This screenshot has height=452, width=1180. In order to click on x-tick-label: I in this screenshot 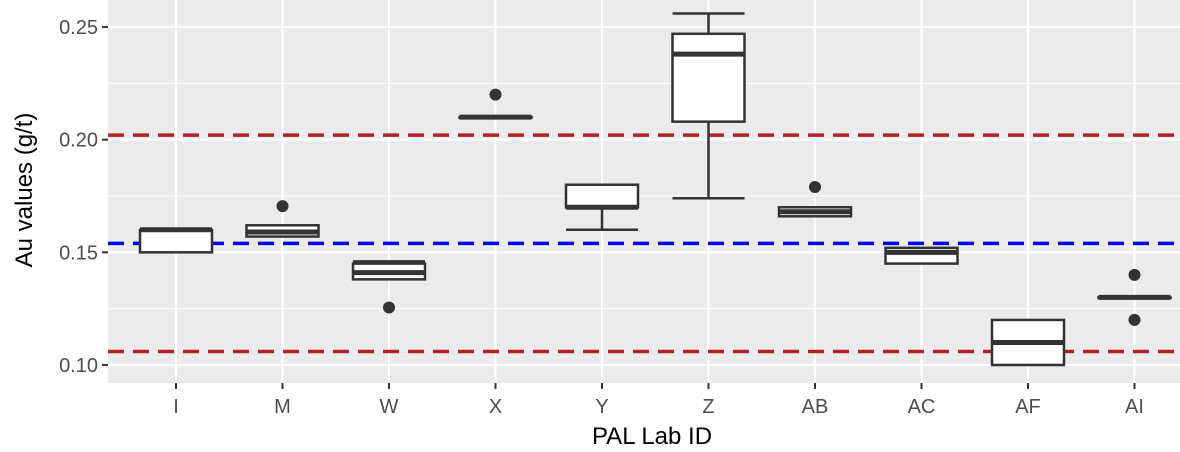, I will do `click(176, 407)`.